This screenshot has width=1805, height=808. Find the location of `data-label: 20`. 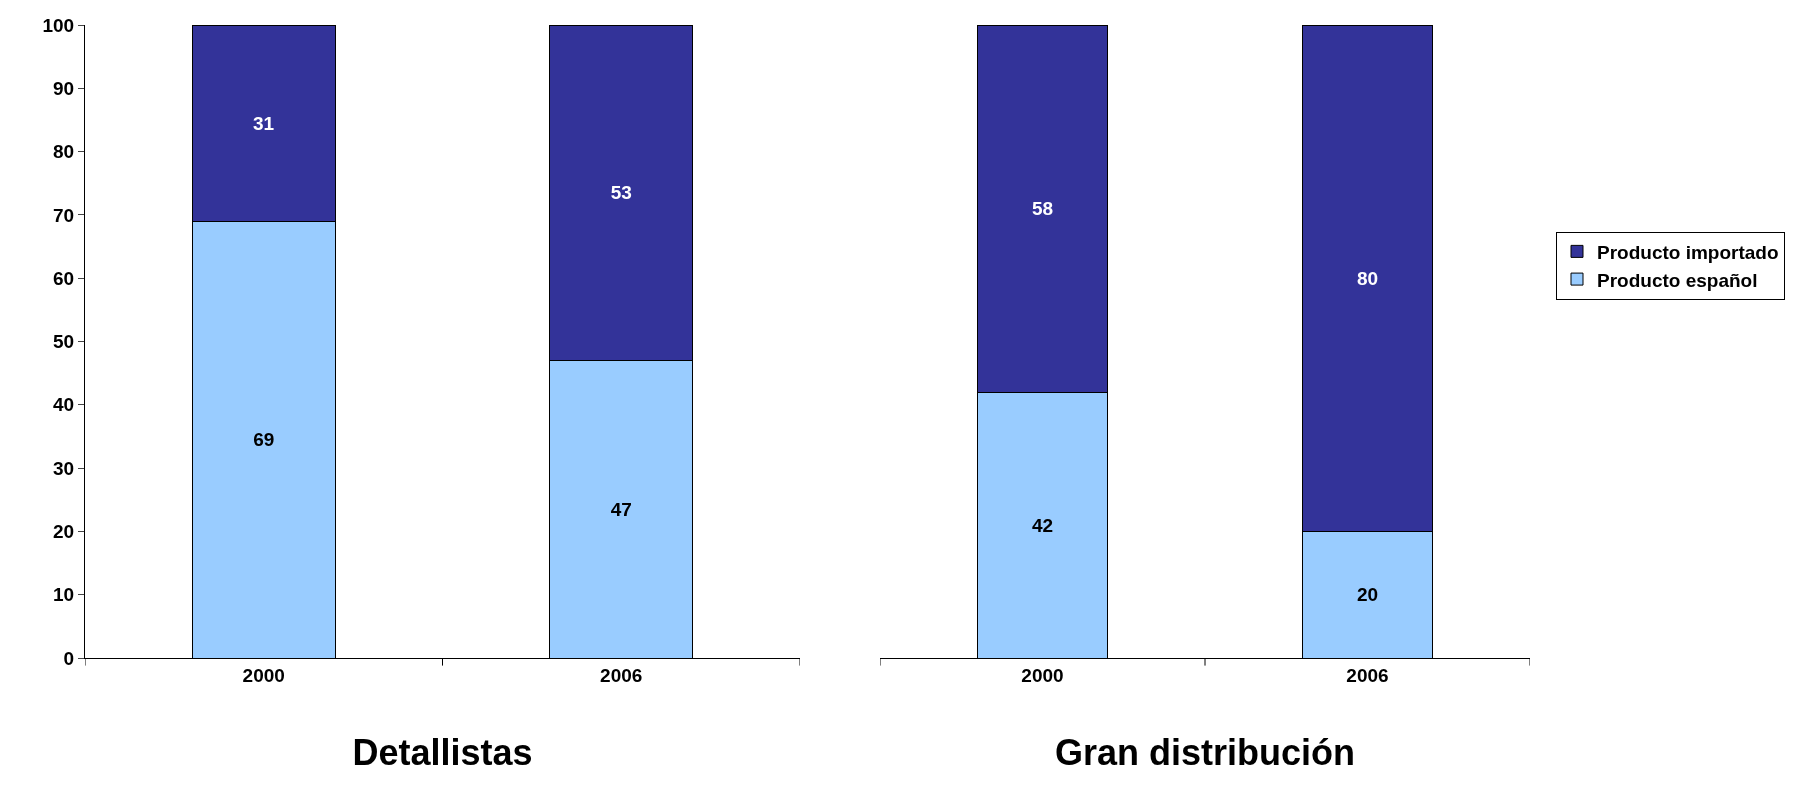

data-label: 20 is located at coordinates (1367, 595).